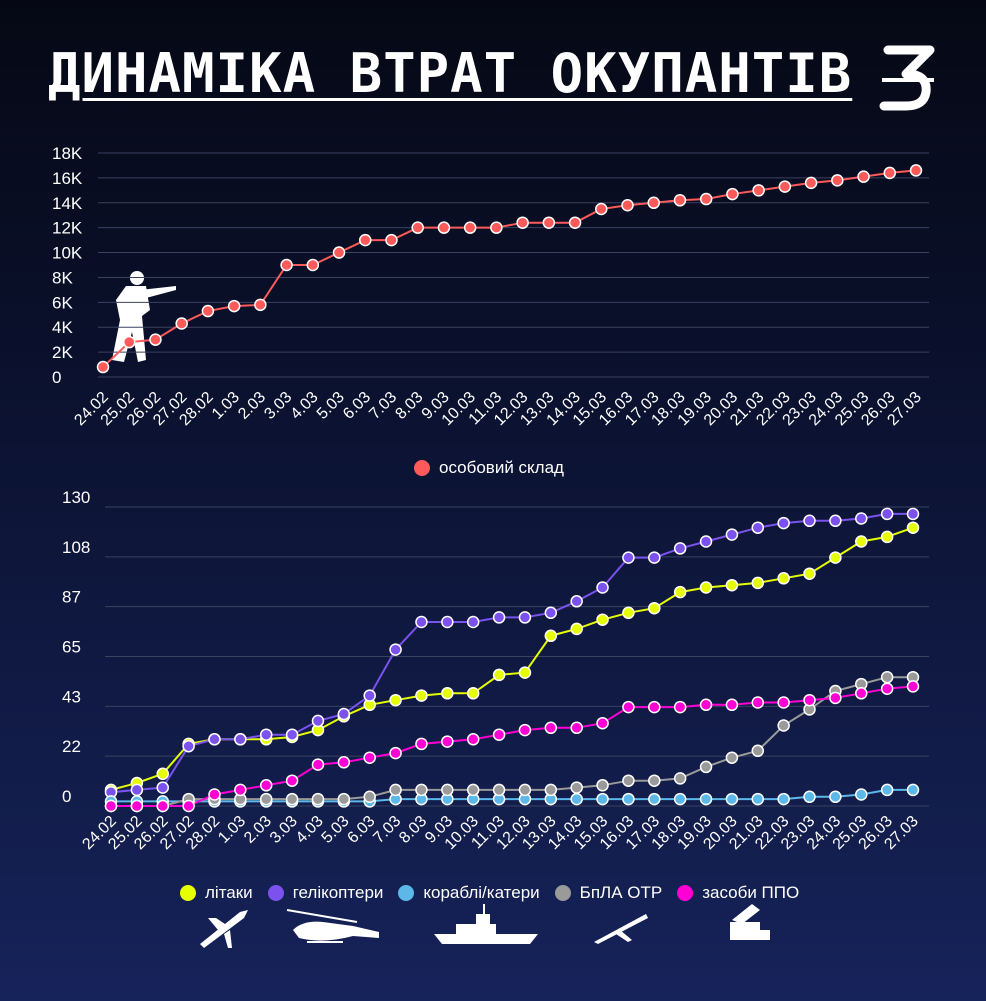  I want to click on y-tick-label: 16K, so click(67, 178).